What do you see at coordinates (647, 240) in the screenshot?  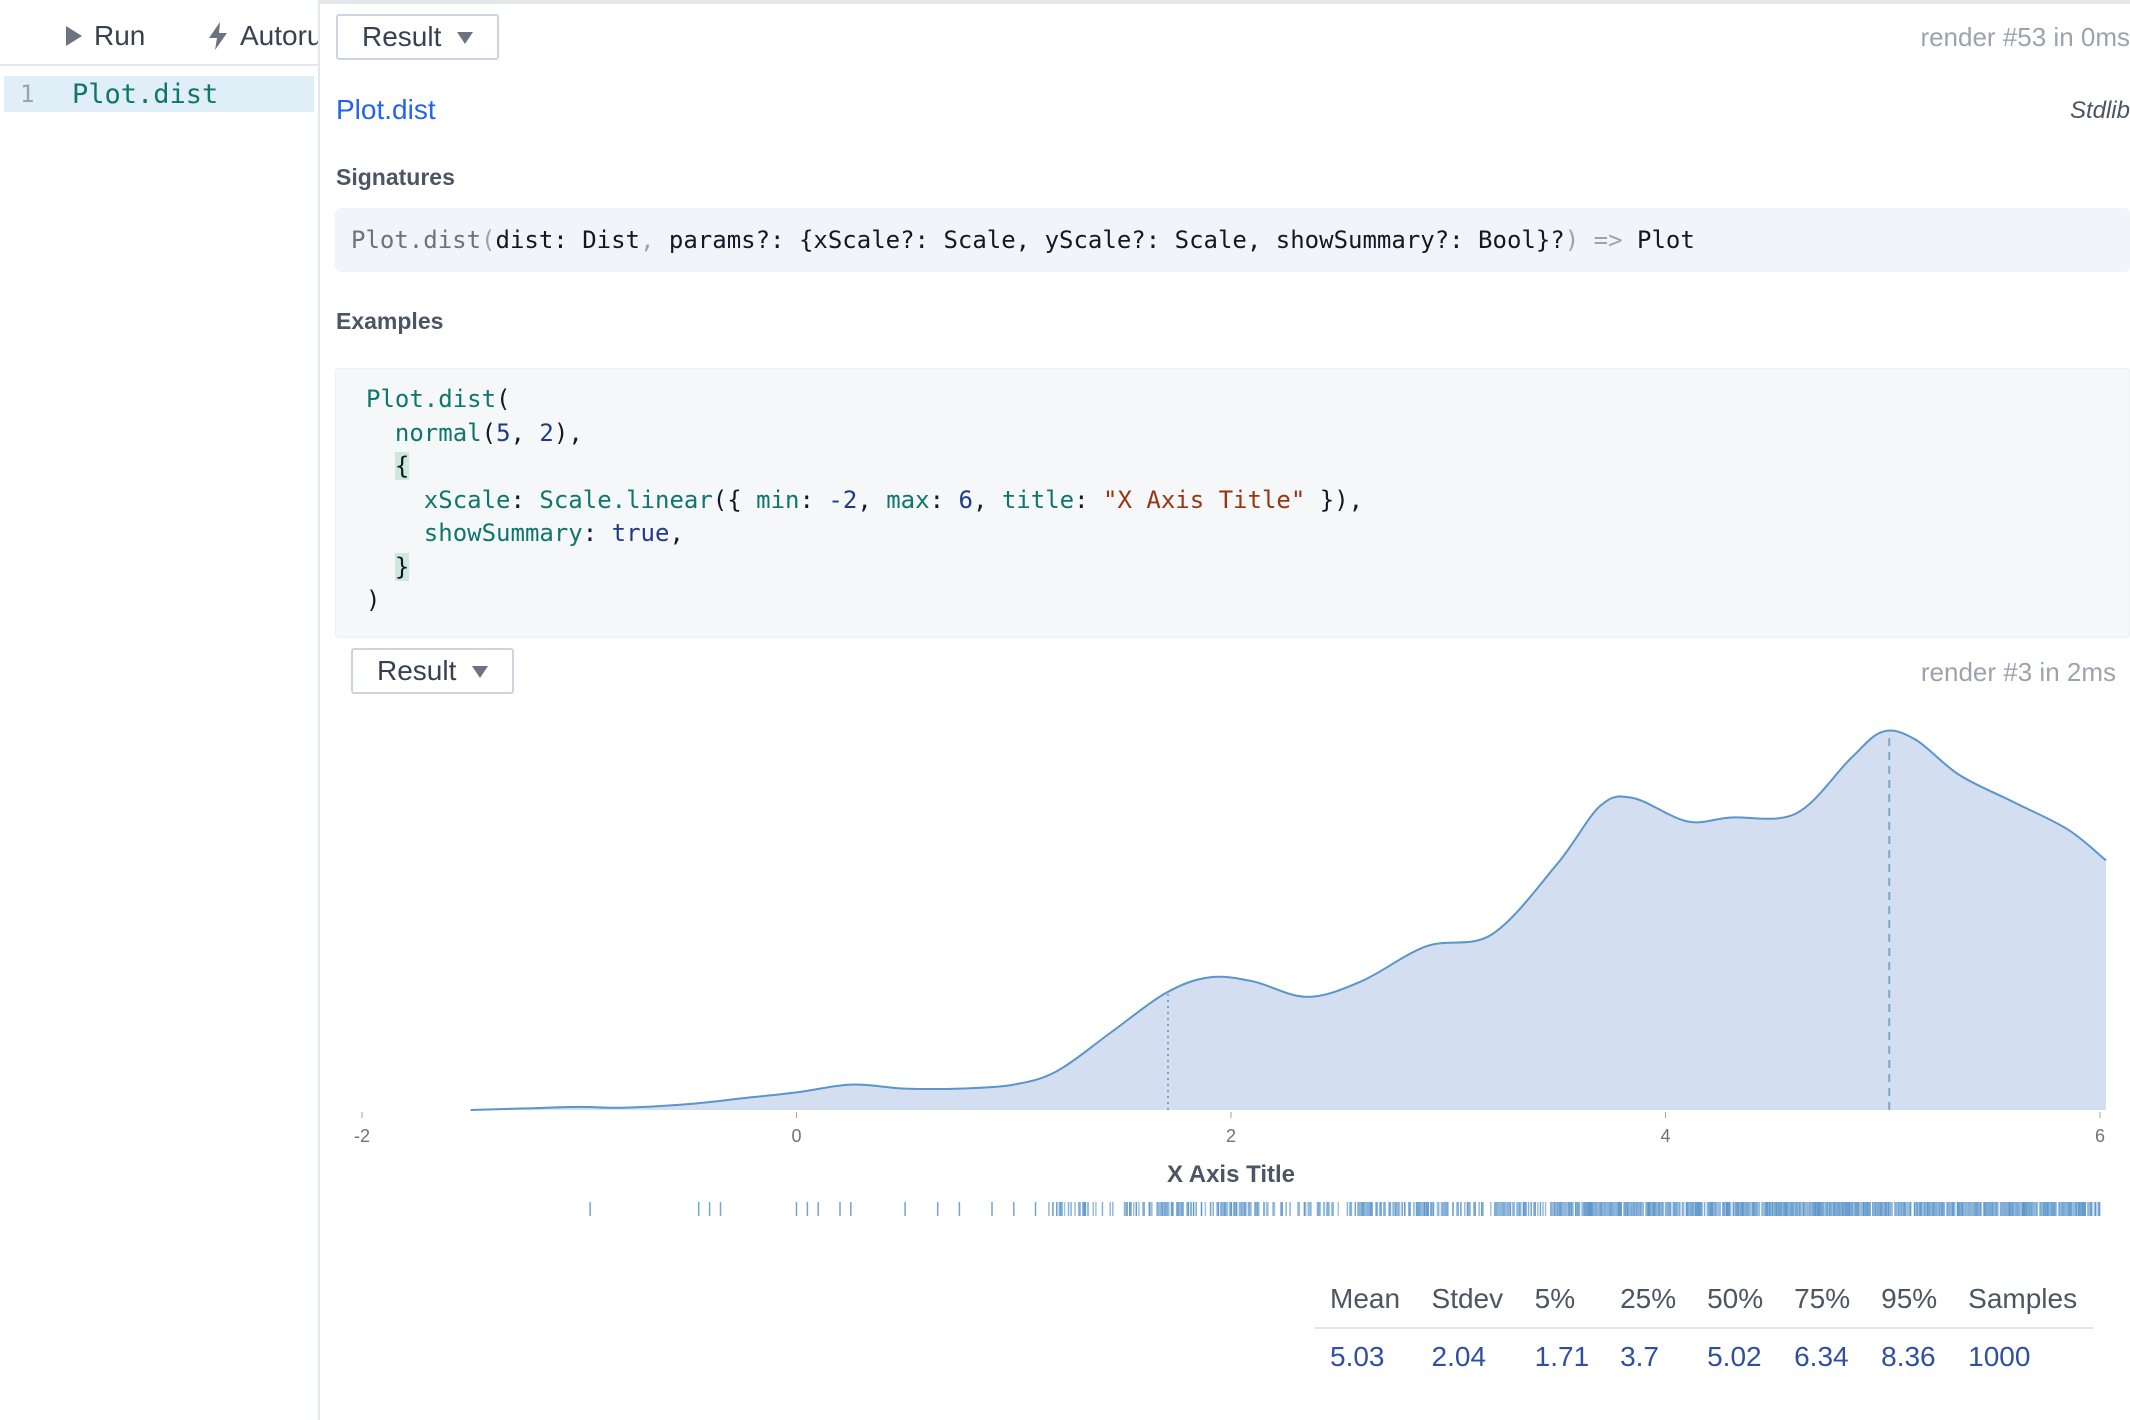 I see `signature-comma: ,` at bounding box center [647, 240].